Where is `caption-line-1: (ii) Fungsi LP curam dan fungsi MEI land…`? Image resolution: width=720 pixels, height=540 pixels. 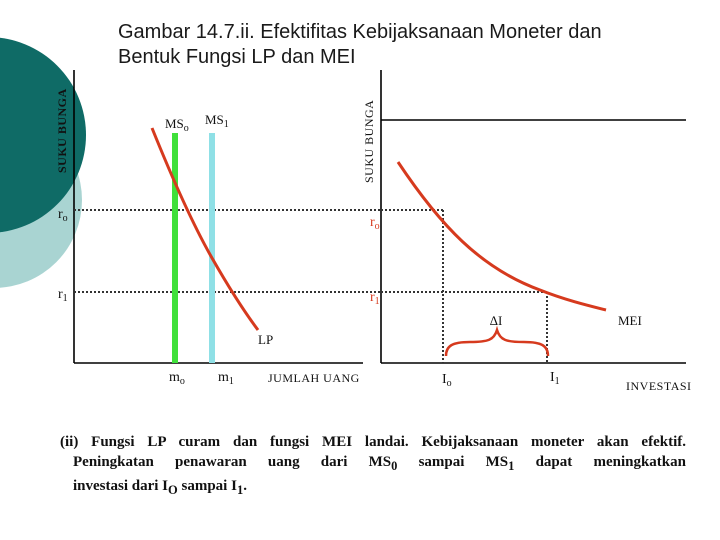
caption-line-1: (ii) Fungsi LP curam dan fungsi MEI land… is located at coordinates (373, 442).